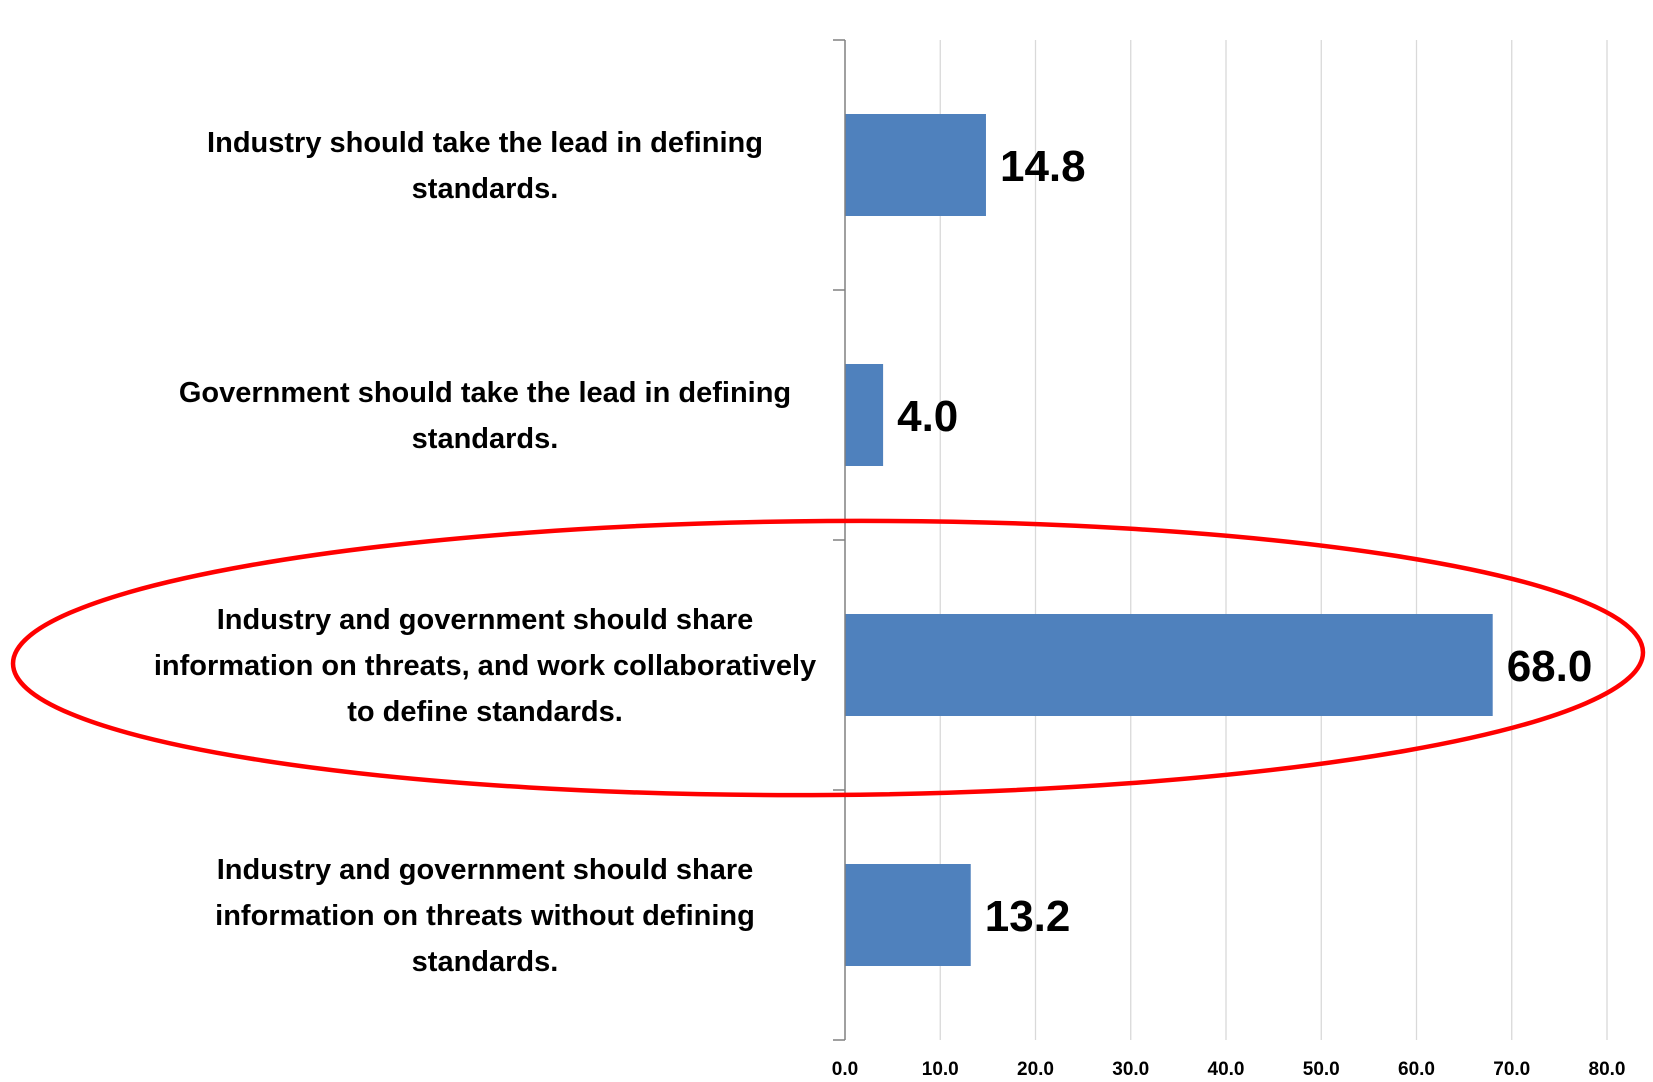 This screenshot has height=1082, width=1653. I want to click on x-tick-label: 0.0, so click(845, 1069).